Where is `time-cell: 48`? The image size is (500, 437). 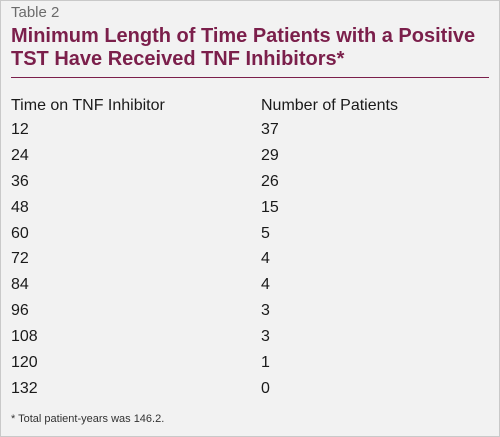
time-cell: 48 is located at coordinates (20, 207).